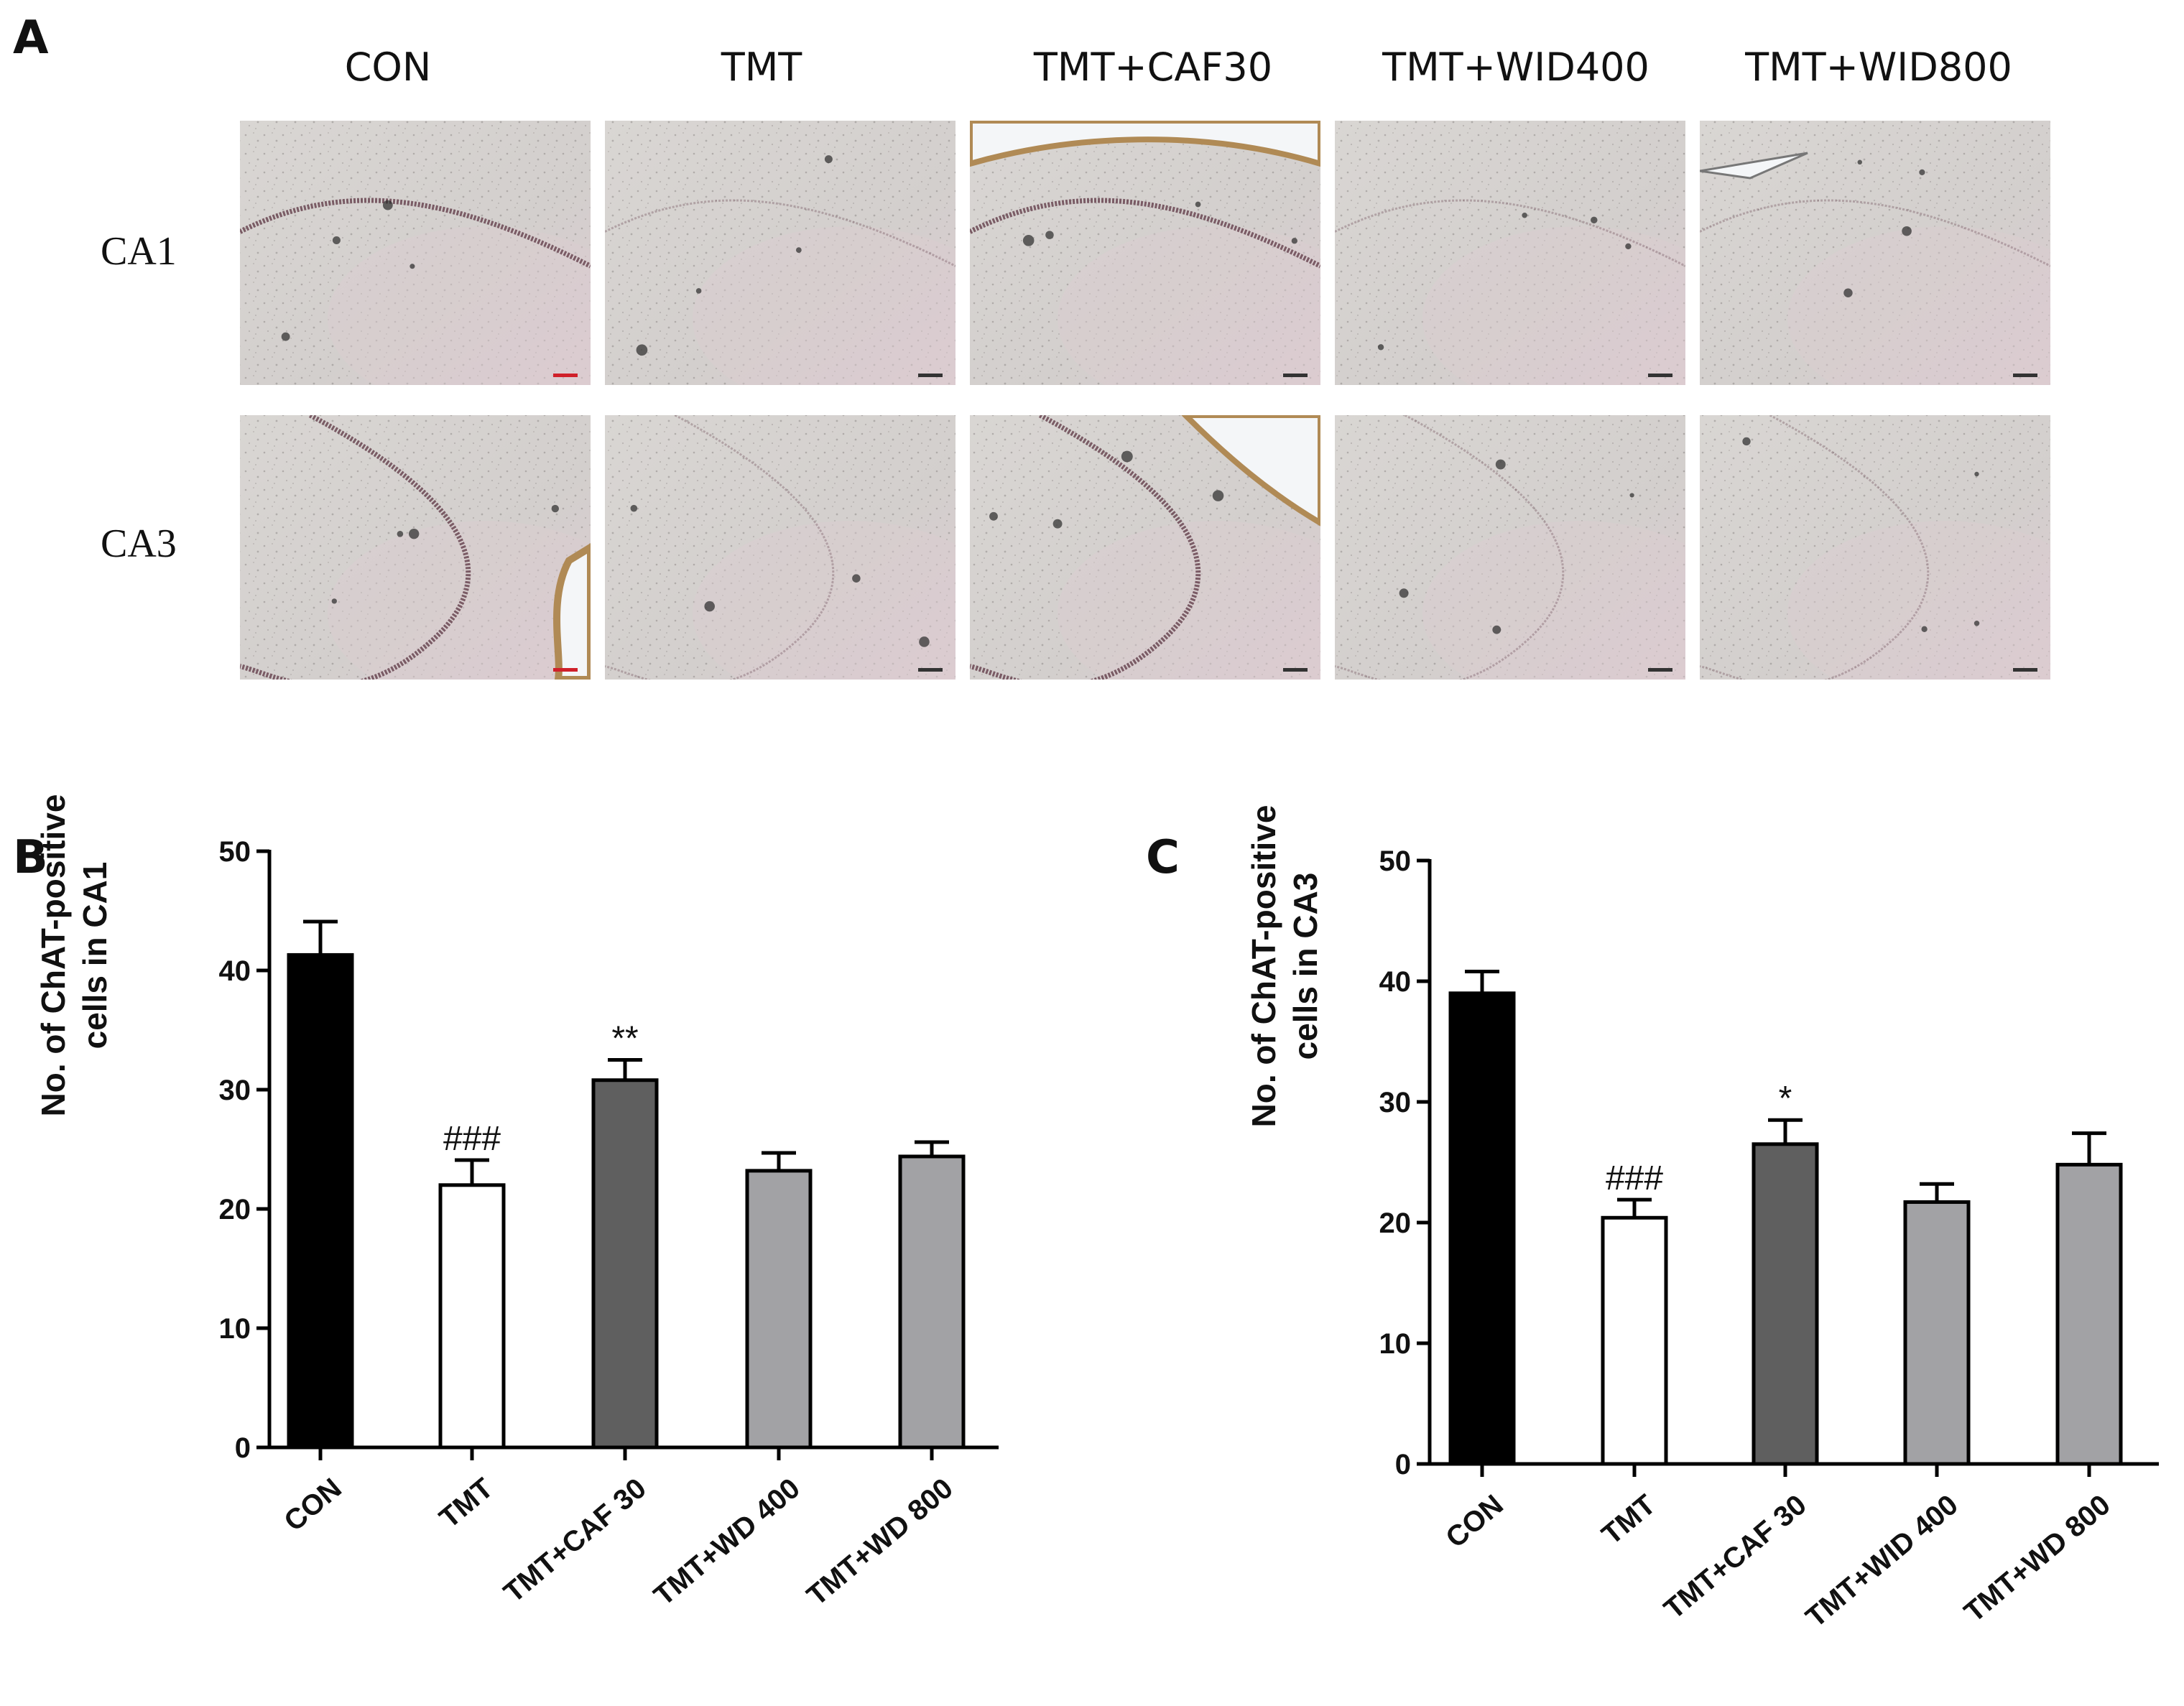 The image size is (2184, 1706). Describe the element at coordinates (1878, 67) in the screenshot. I see `column-label-5: TMT+WID800` at that location.